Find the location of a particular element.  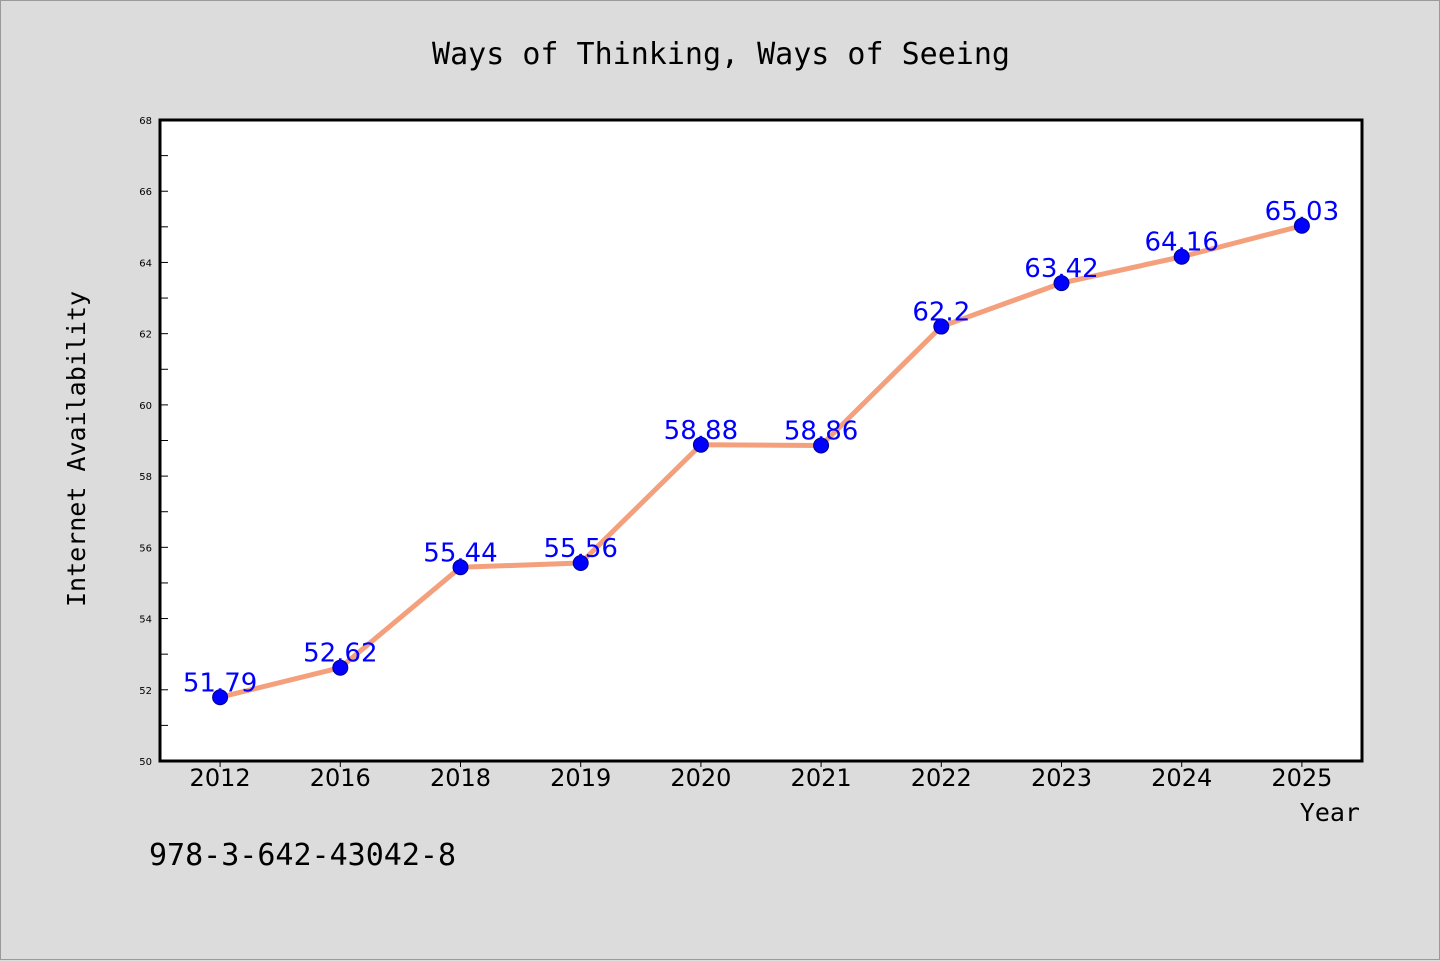

y-tick-label: 68 is located at coordinates (145, 121).